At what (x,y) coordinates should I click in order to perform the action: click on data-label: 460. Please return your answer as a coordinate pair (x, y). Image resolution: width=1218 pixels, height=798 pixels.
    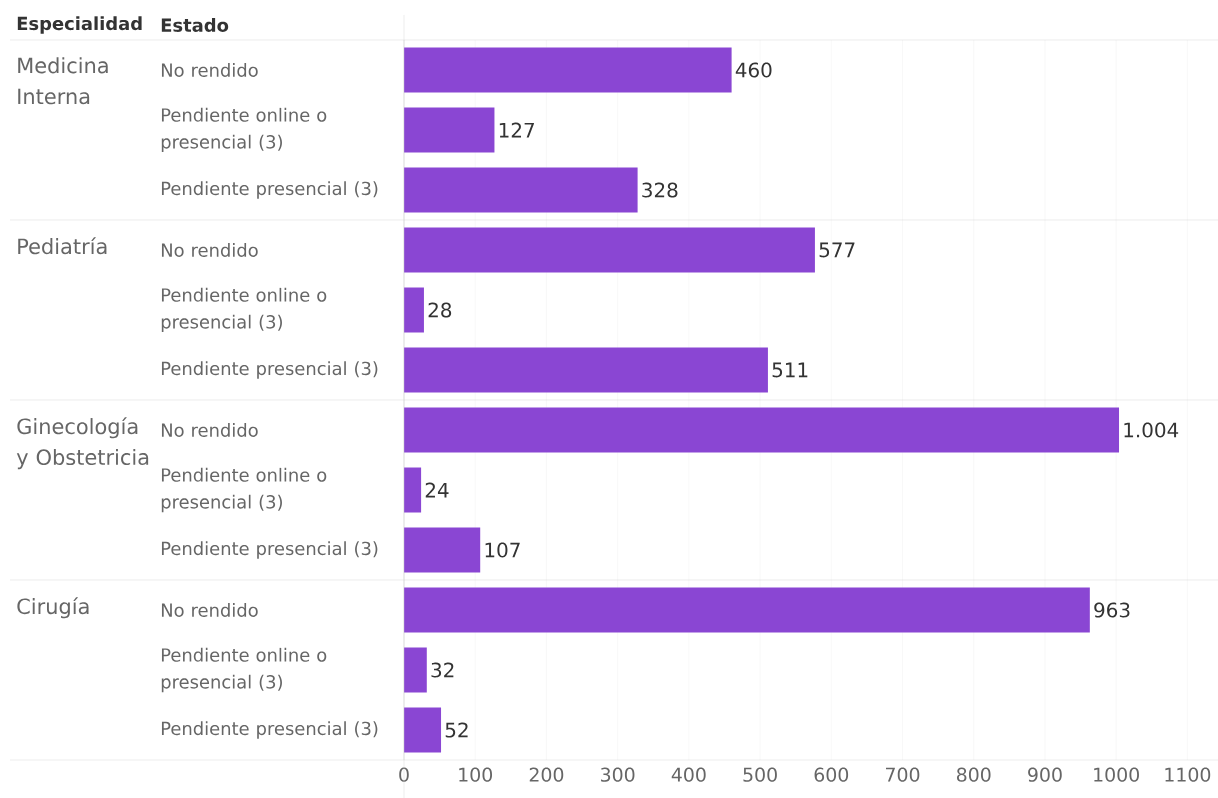
    Looking at the image, I should click on (753, 70).